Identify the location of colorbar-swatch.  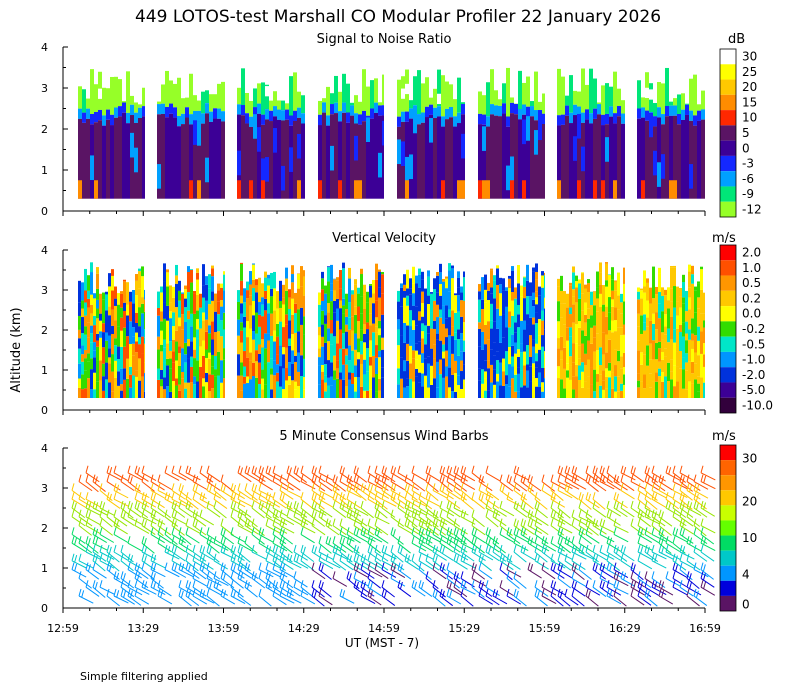
(728, 483).